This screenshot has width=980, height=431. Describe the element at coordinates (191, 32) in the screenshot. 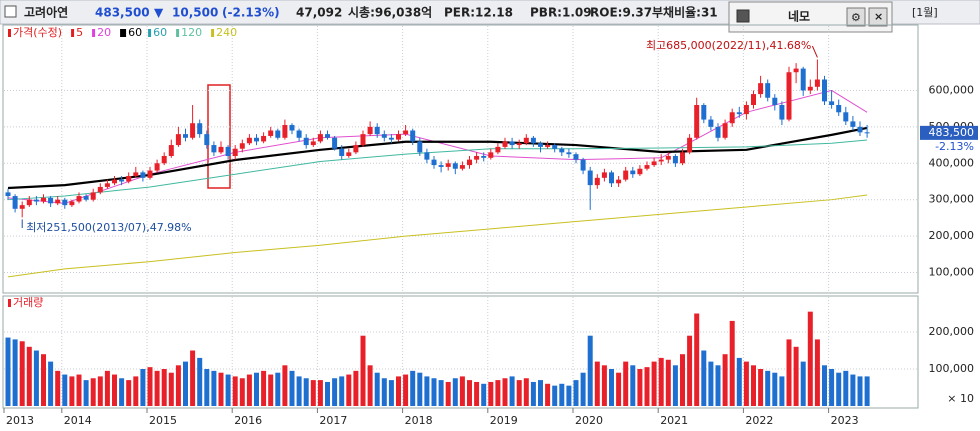

I see `legend-label: 120` at that location.